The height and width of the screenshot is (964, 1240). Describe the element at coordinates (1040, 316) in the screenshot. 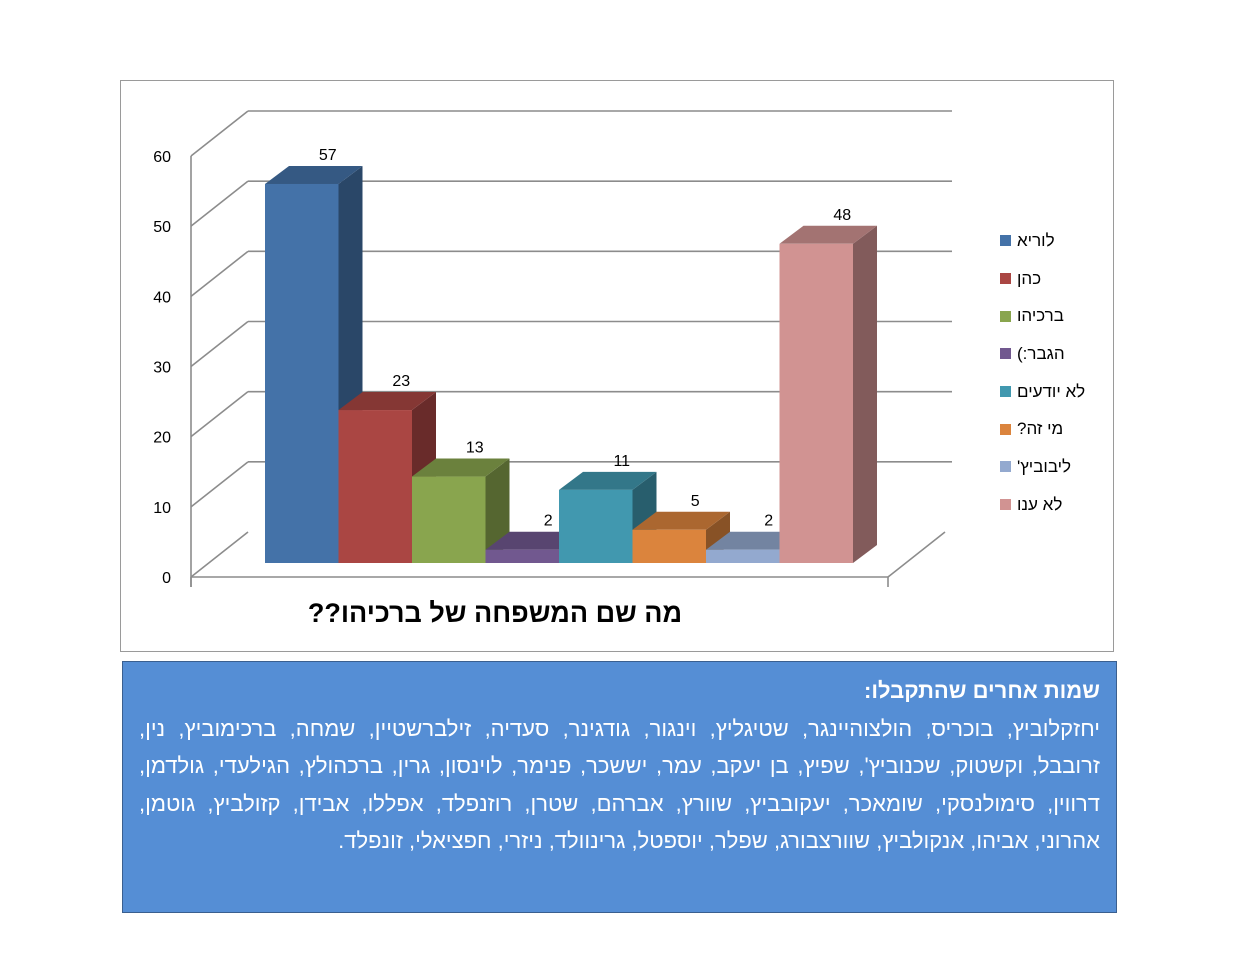

I see `legend-label: ברכיהו` at that location.